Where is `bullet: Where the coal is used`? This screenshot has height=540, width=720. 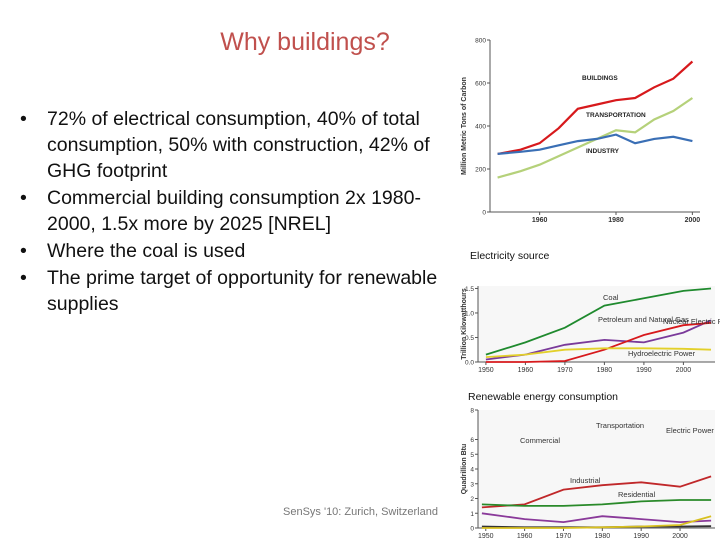 bullet: Where the coal is used is located at coordinates (228, 251).